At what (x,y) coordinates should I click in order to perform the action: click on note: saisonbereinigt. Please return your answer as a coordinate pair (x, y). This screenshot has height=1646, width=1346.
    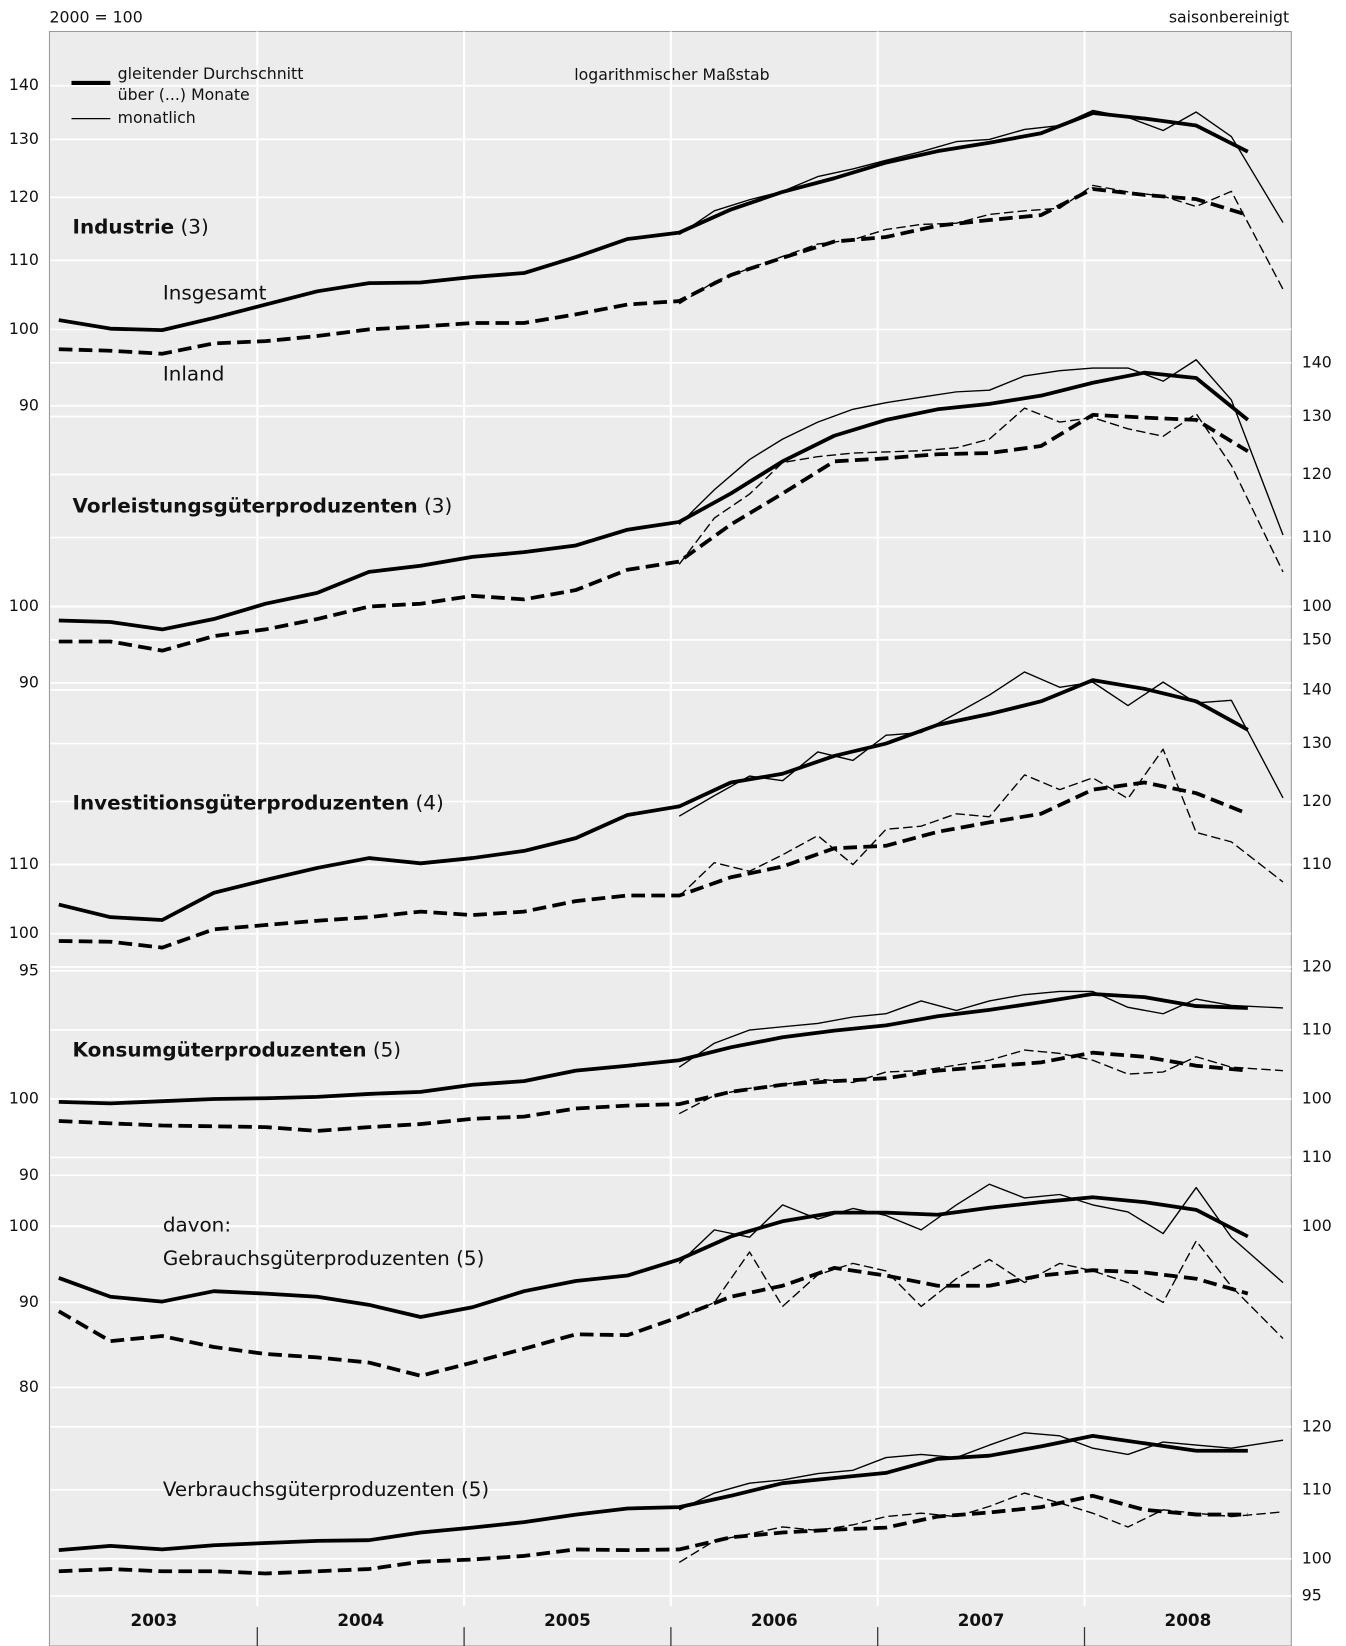
    Looking at the image, I should click on (1229, 16).